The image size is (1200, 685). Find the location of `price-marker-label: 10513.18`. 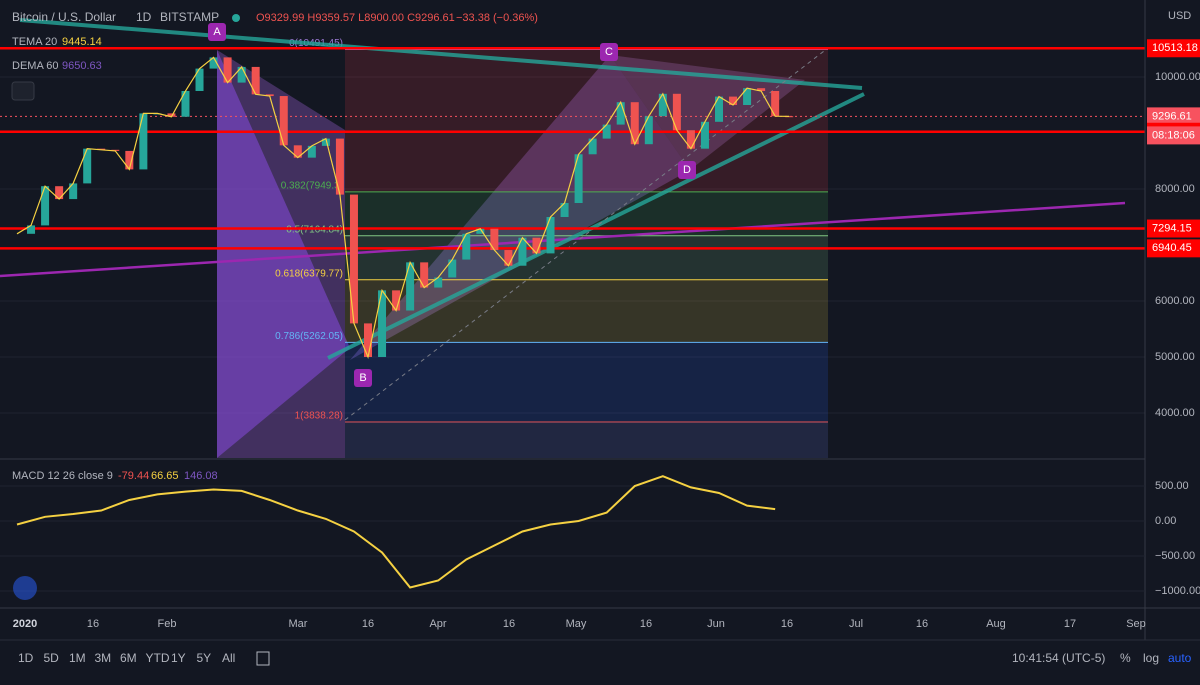

price-marker-label: 10513.18 is located at coordinates (1175, 48).